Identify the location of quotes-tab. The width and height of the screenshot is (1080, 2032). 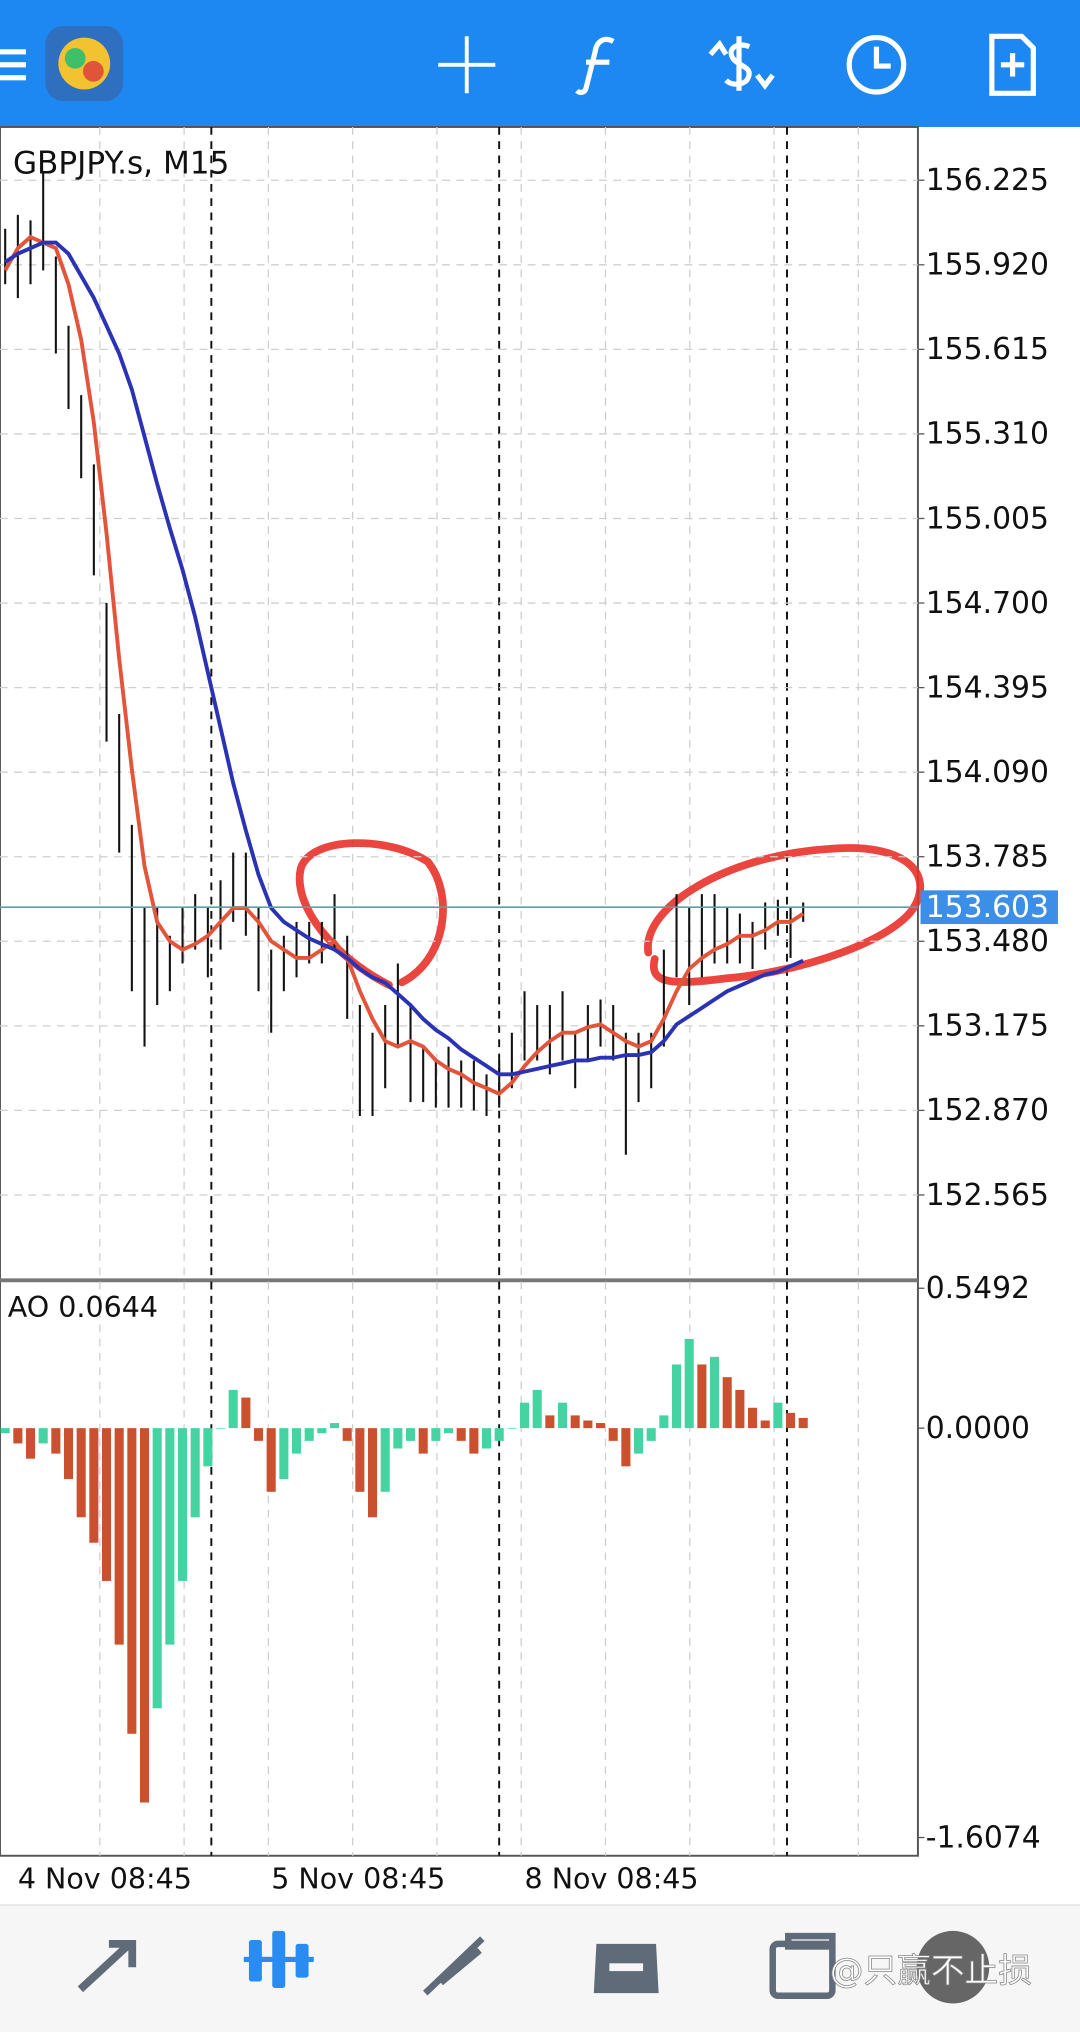
(107, 1966).